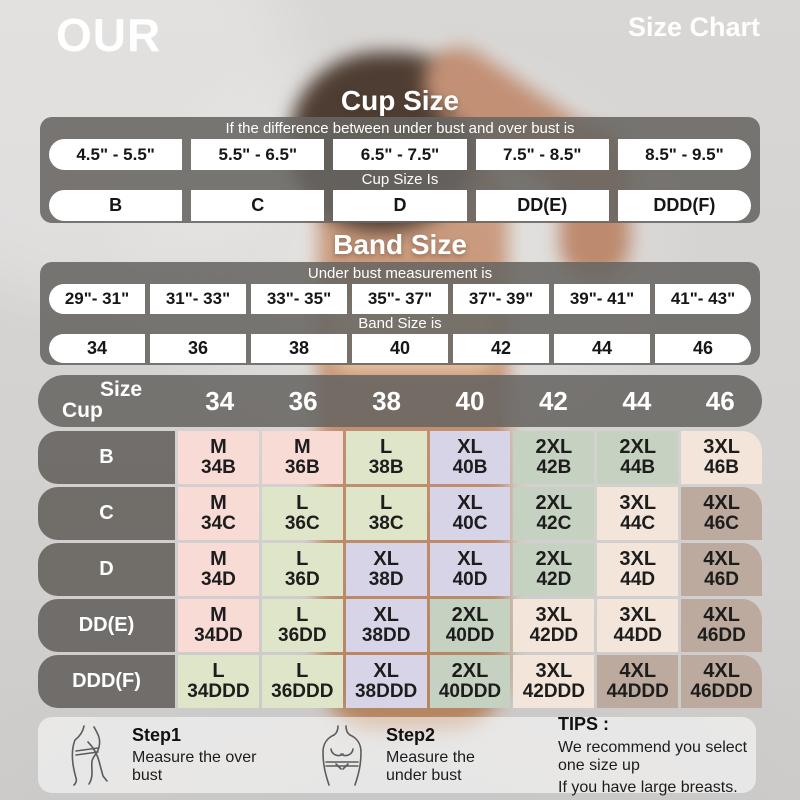  What do you see at coordinates (386, 692) in the screenshot?
I see `size-code: 38DDD` at bounding box center [386, 692].